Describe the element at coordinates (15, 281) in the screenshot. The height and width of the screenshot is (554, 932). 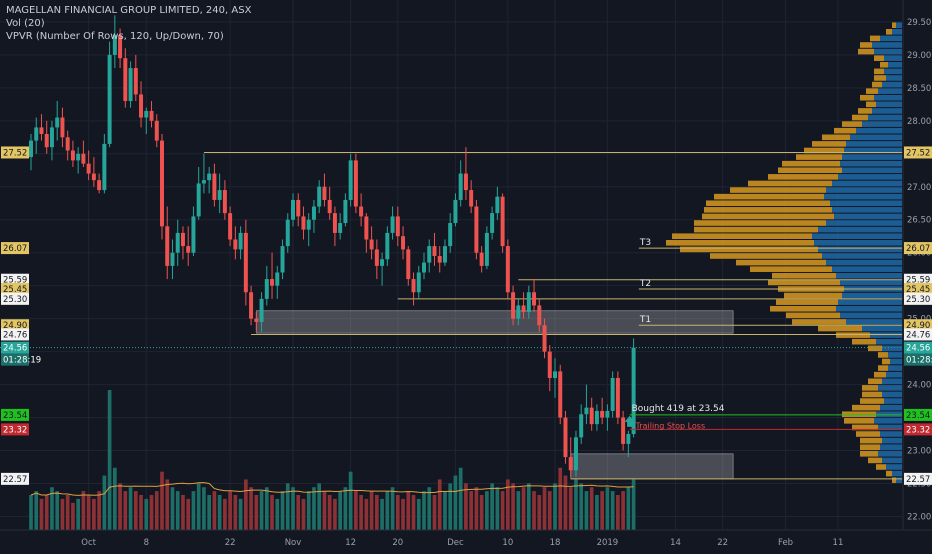
I see `left-price-marker-label: 25.59` at that location.